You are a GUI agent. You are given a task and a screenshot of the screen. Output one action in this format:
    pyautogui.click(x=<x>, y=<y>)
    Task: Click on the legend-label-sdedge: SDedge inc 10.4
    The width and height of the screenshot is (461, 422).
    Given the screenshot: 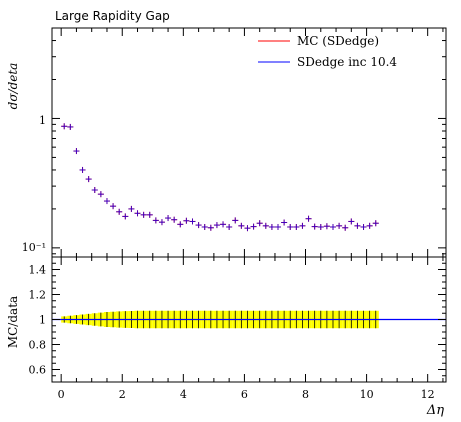 What is the action you would take?
    pyautogui.click(x=347, y=62)
    